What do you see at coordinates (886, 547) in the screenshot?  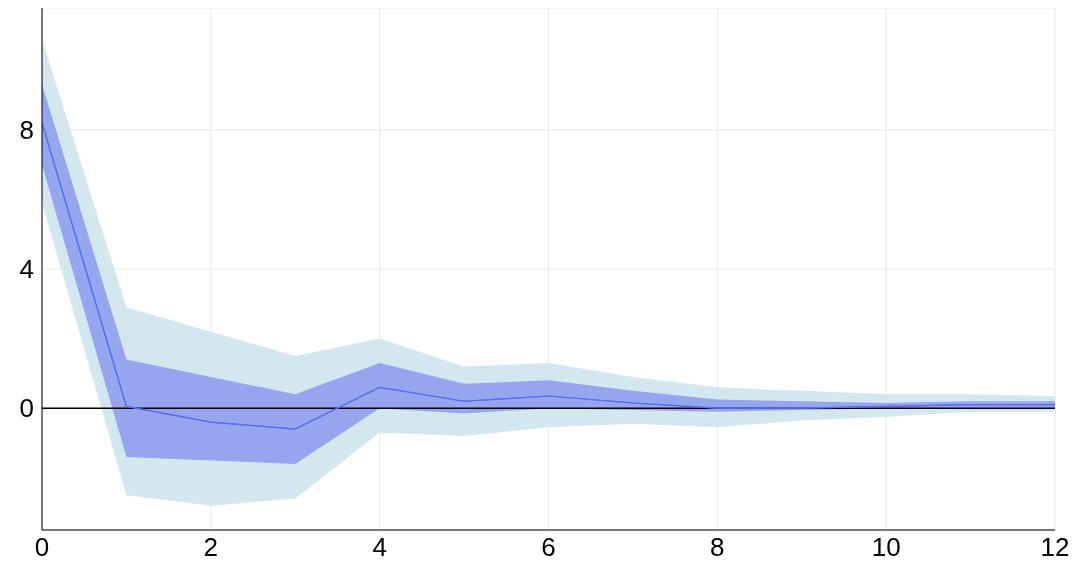 I see `x-tick-label: 10` at bounding box center [886, 547].